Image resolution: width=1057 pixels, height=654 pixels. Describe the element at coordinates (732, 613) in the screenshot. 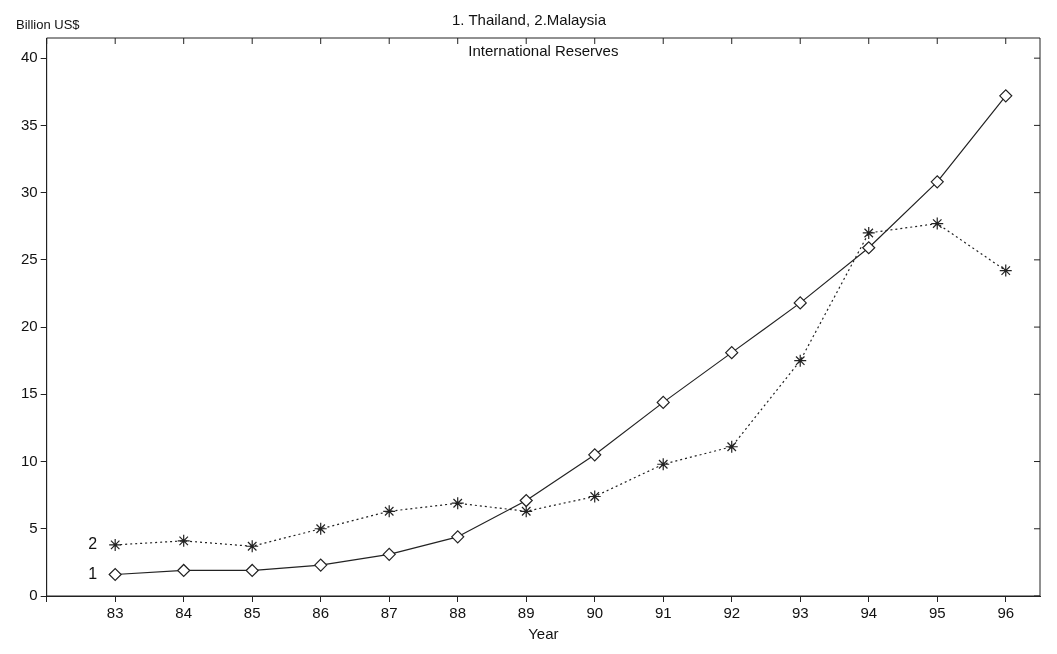

I see `x-tick-label: 92` at that location.